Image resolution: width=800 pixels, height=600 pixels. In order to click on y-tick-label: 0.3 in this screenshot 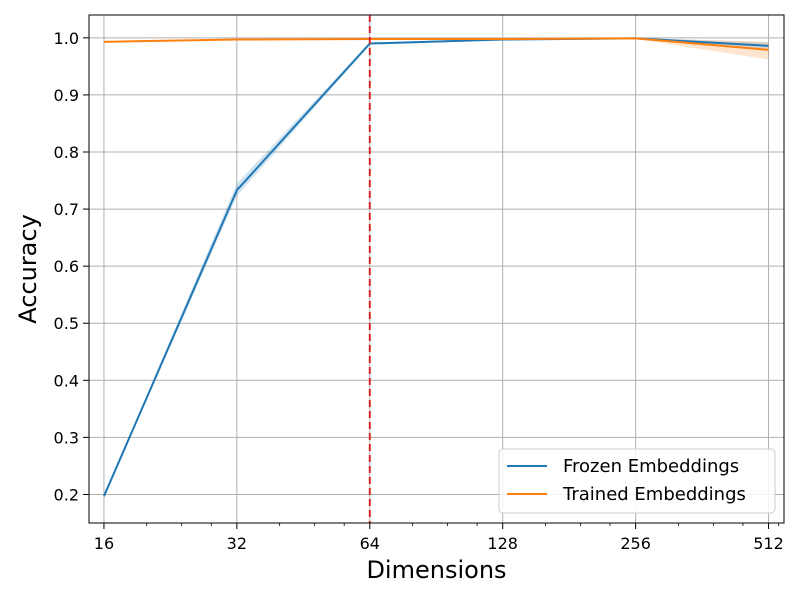, I will do `click(66, 437)`.